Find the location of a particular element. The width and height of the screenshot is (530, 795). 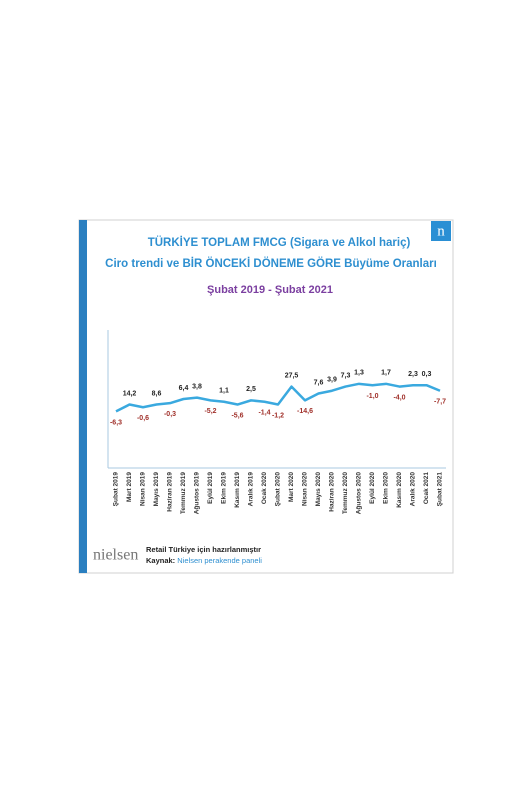

growth-label: 3,8 is located at coordinates (197, 386).